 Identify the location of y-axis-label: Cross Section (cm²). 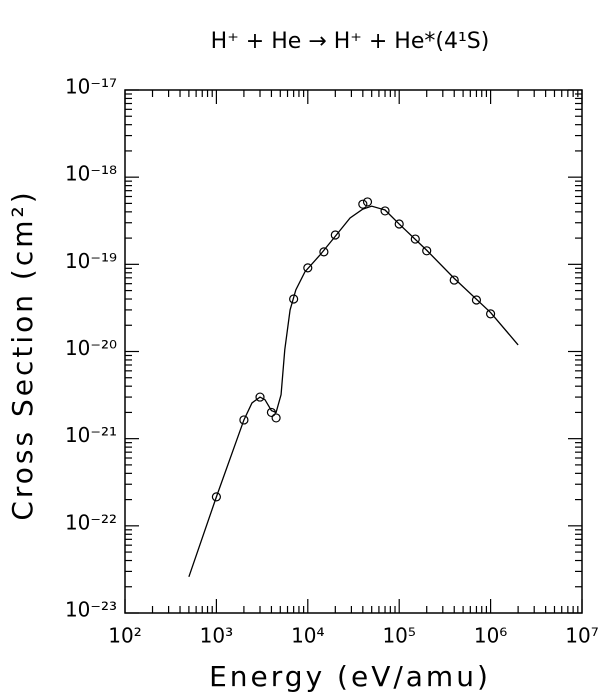
(22, 354).